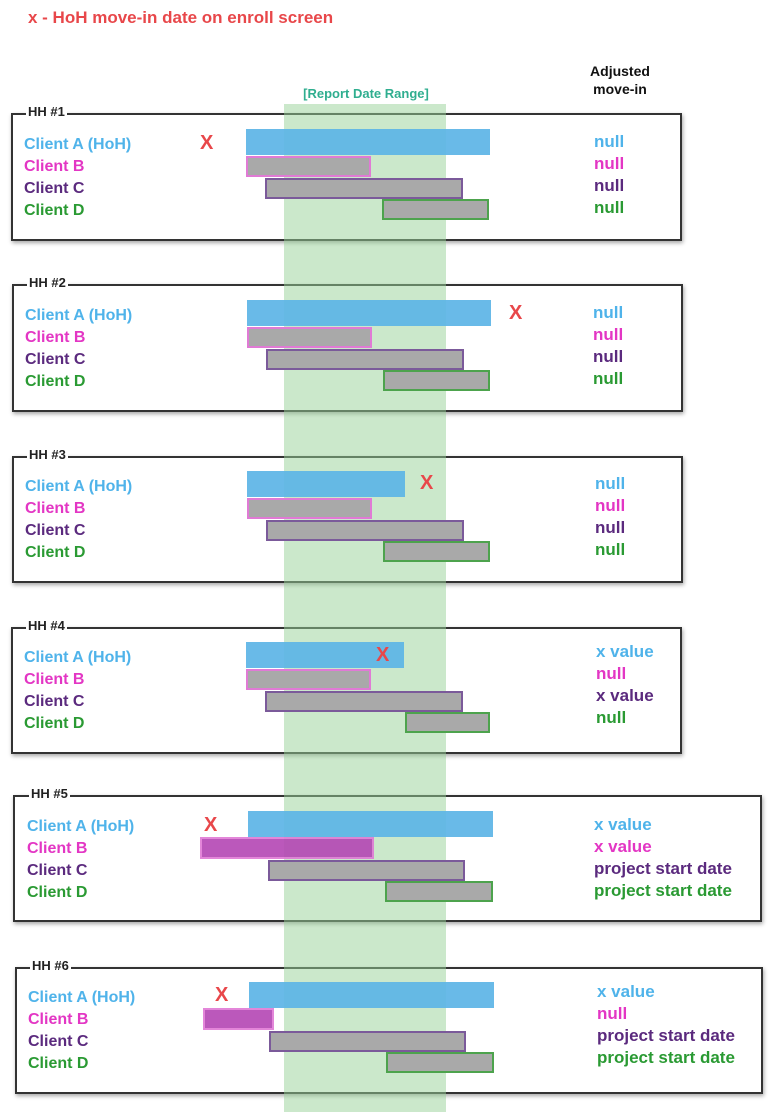 The width and height of the screenshot is (773, 1112). Describe the element at coordinates (58, 1041) in the screenshot. I see `hh6-client-c-label: Client C` at that location.